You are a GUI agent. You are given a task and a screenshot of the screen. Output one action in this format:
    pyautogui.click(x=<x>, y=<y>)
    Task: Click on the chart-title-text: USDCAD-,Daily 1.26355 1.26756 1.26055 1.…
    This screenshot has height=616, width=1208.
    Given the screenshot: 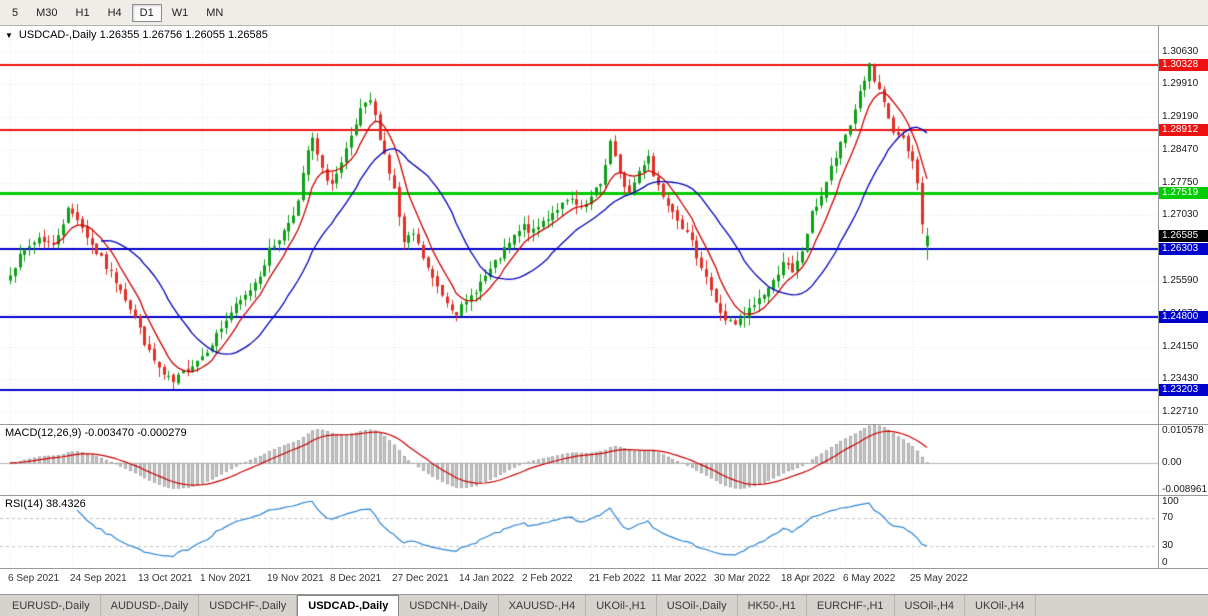 What is the action you would take?
    pyautogui.click(x=143, y=35)
    